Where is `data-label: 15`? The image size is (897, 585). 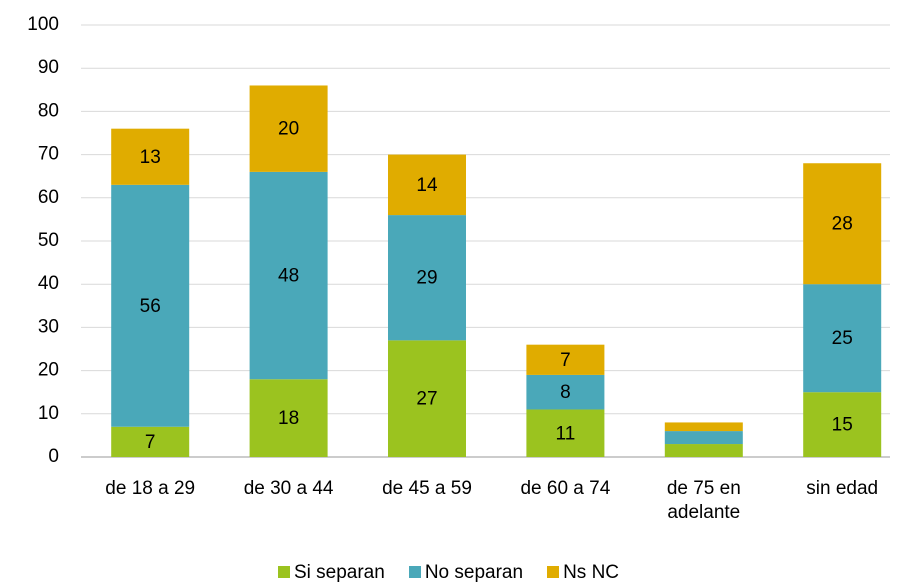 data-label: 15 is located at coordinates (842, 425).